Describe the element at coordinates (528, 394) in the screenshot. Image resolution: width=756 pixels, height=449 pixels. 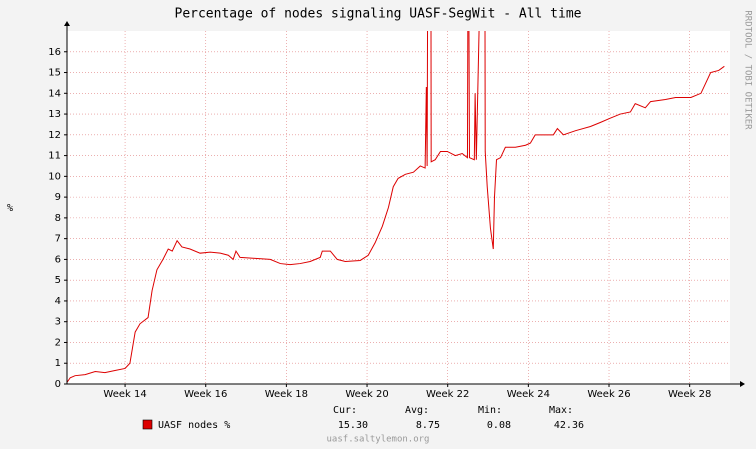
I see `x-tick-label: Week 24` at that location.